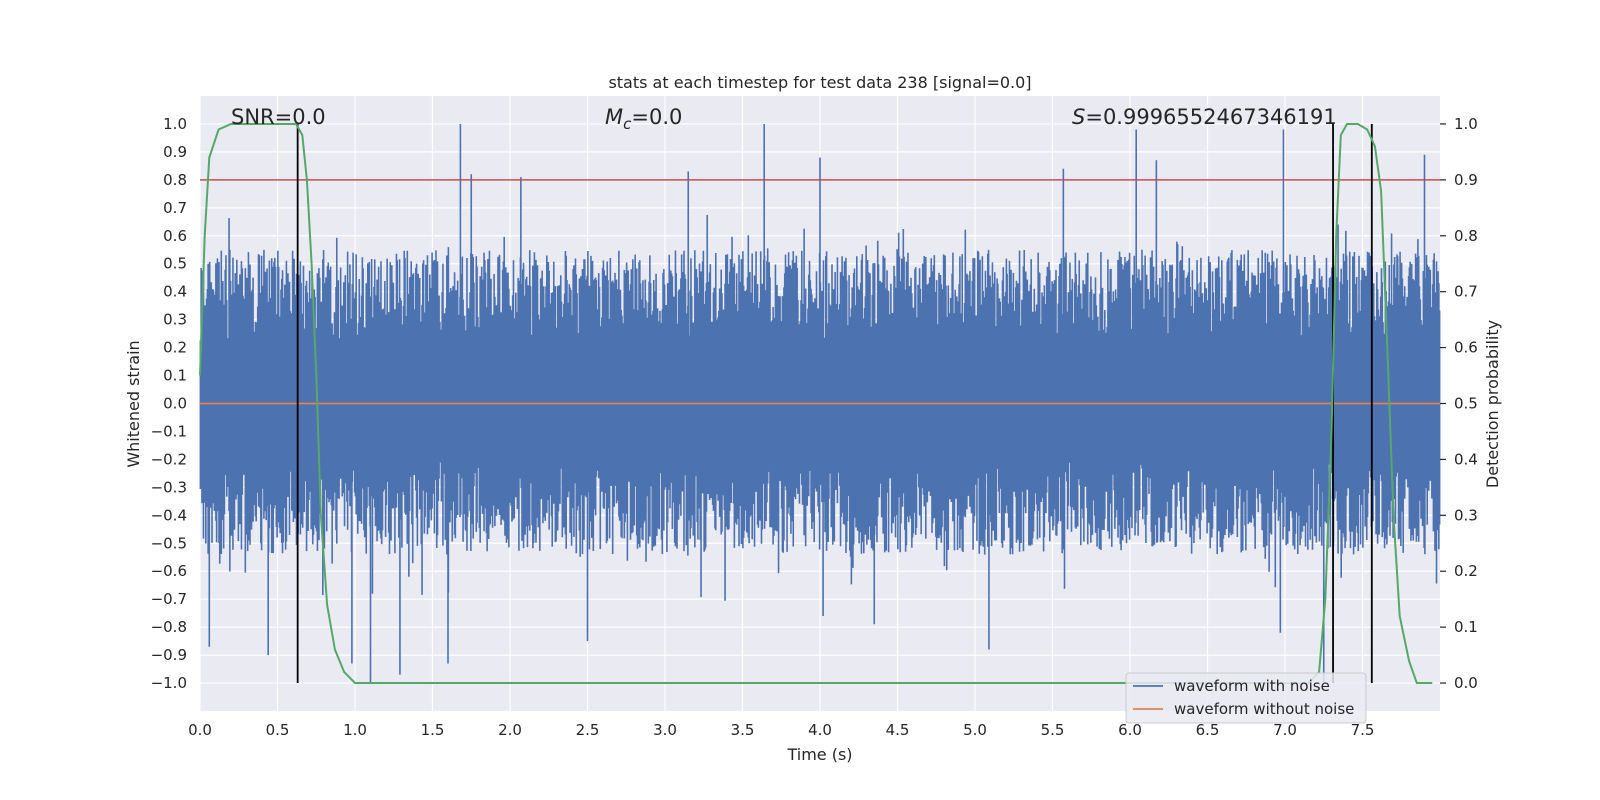  I want to click on y2-axis-ticks: 1.0 0.9 0.8 0.7 0.6 0.5 0.4 0.3 0.2 0.1 0.0, so click(1459, 403).